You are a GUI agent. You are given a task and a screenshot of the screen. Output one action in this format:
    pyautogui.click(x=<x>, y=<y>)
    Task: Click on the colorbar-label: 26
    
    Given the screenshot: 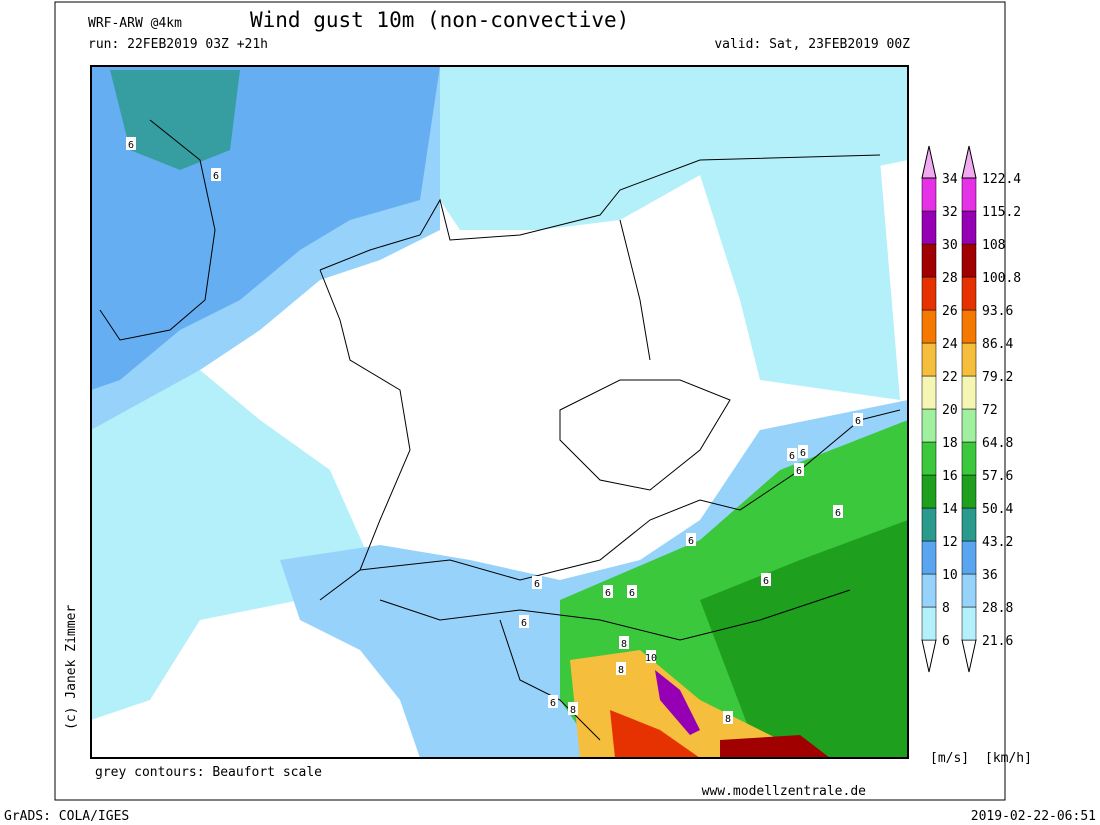 What is the action you would take?
    pyautogui.click(x=950, y=311)
    